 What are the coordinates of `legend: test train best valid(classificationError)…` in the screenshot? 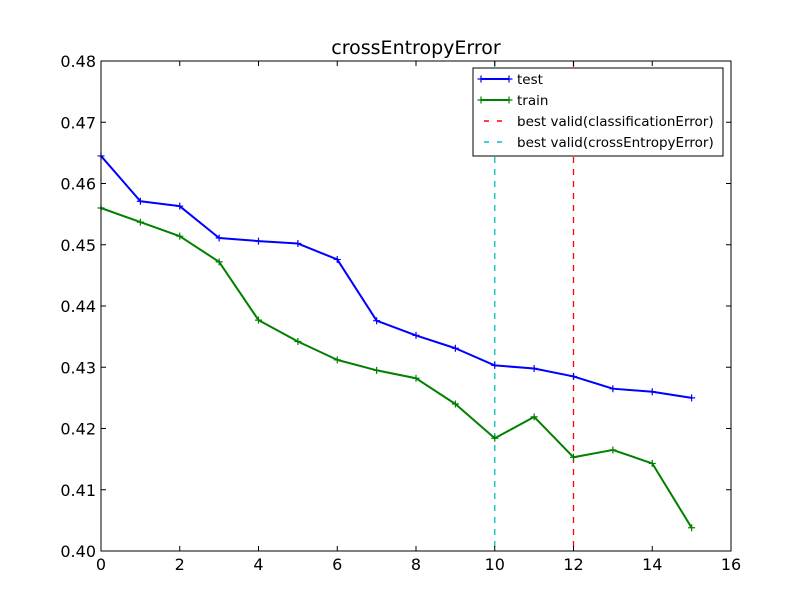 It's located at (598, 112).